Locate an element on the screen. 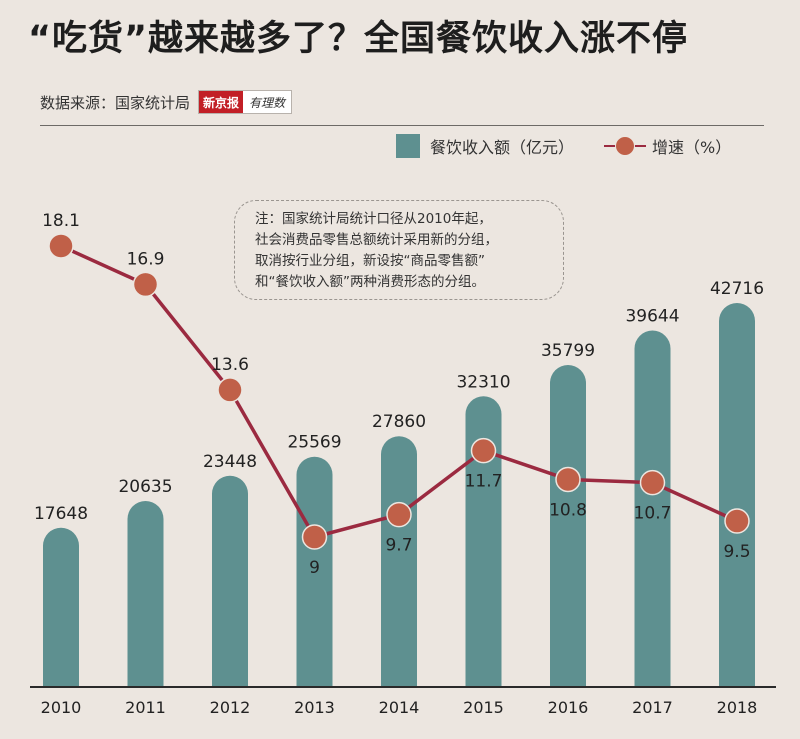  publisher-logo: 新京报 有理数 is located at coordinates (245, 102).